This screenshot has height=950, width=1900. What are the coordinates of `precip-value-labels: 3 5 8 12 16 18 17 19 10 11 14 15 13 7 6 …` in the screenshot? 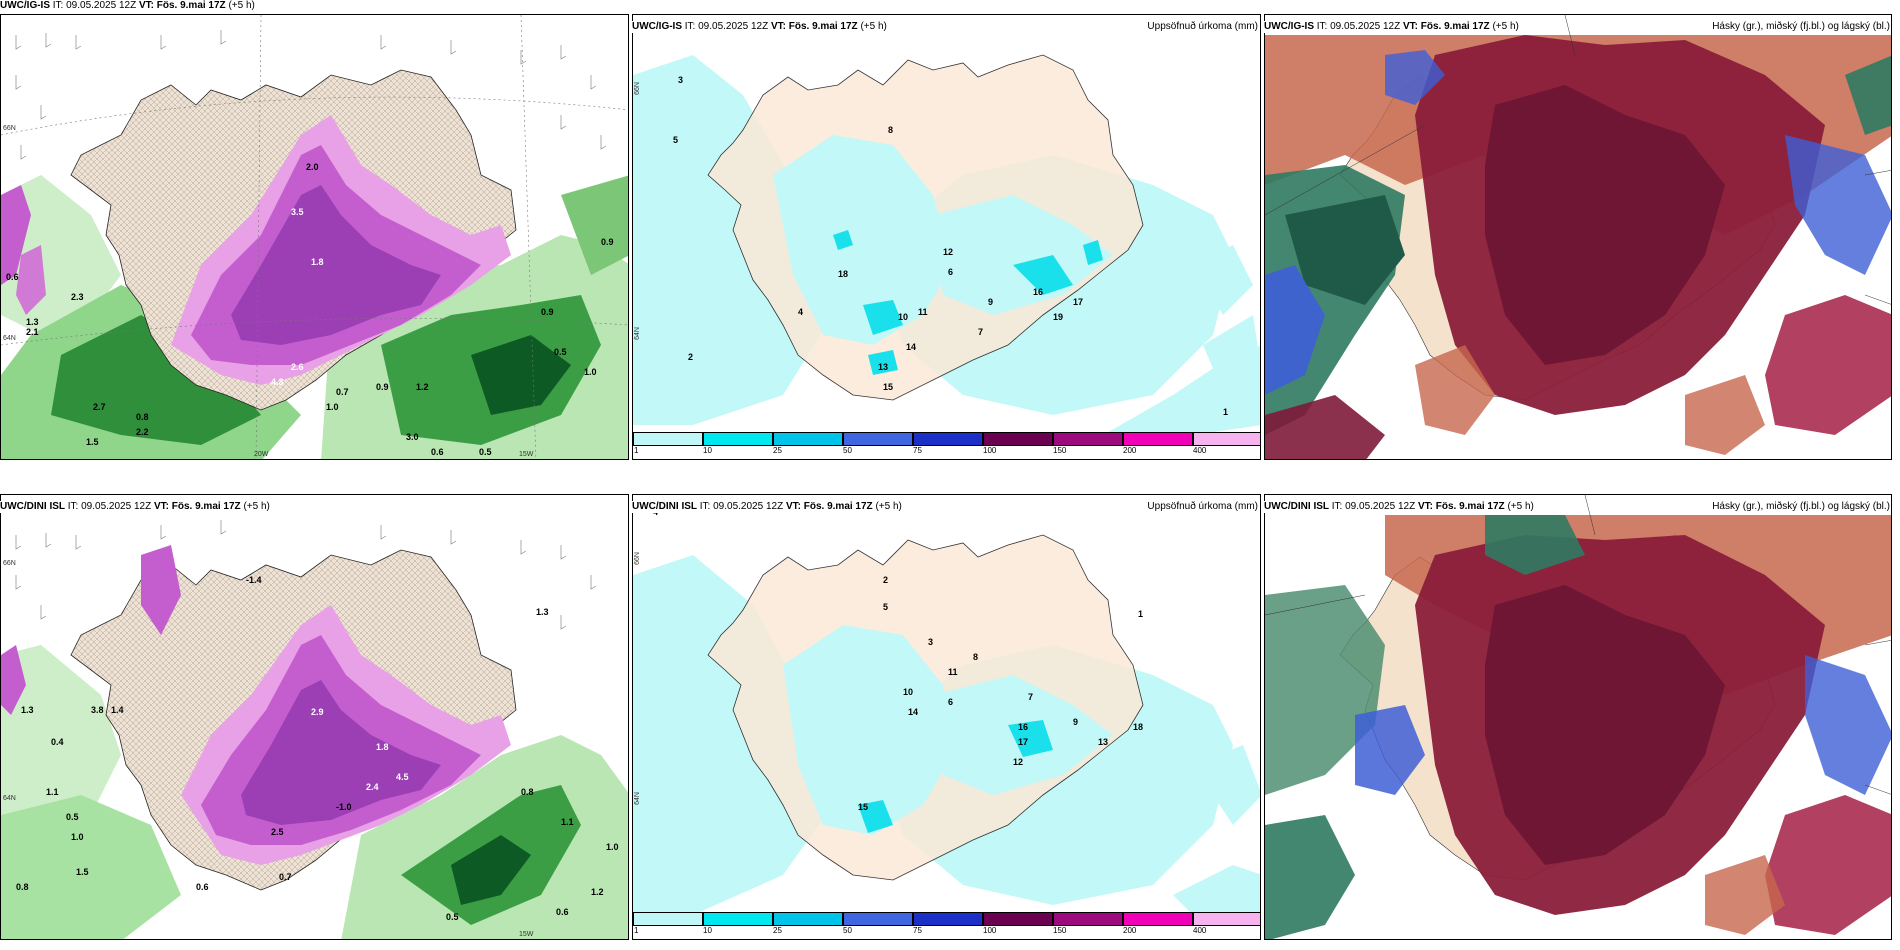 It's located at (950, 246).